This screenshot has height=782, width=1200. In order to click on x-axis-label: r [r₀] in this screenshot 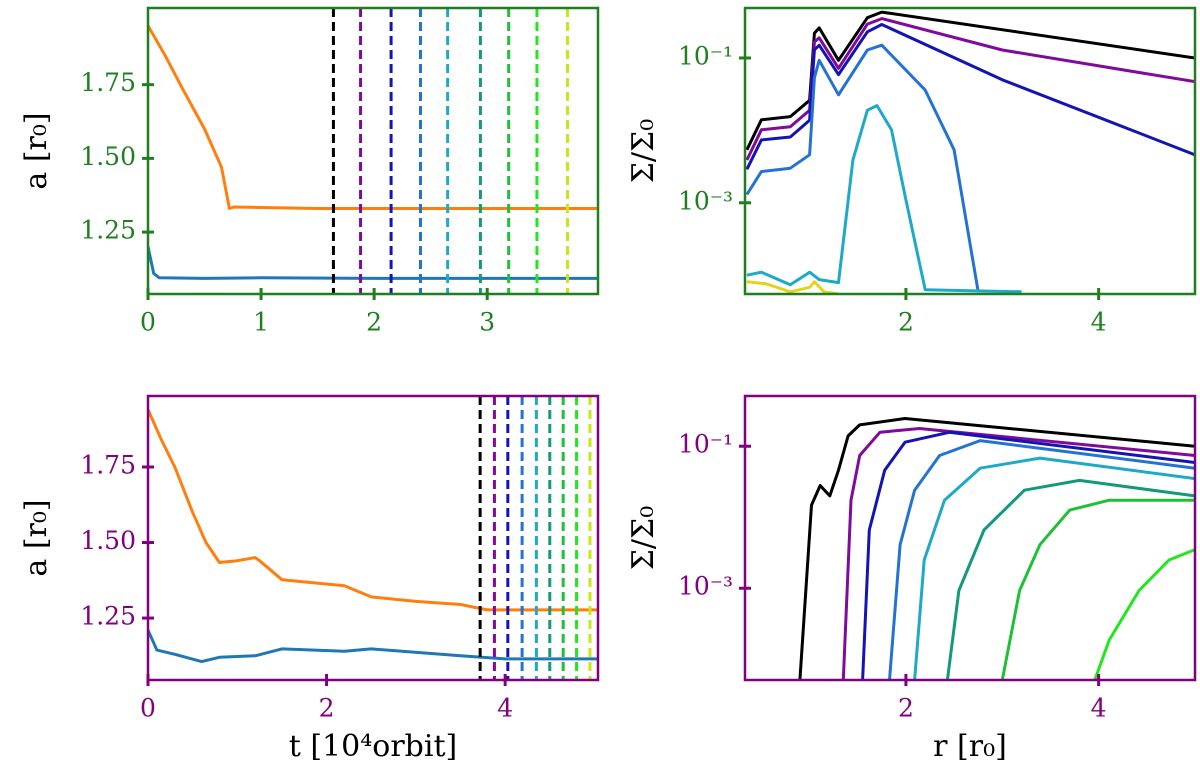, I will do `click(970, 746)`.